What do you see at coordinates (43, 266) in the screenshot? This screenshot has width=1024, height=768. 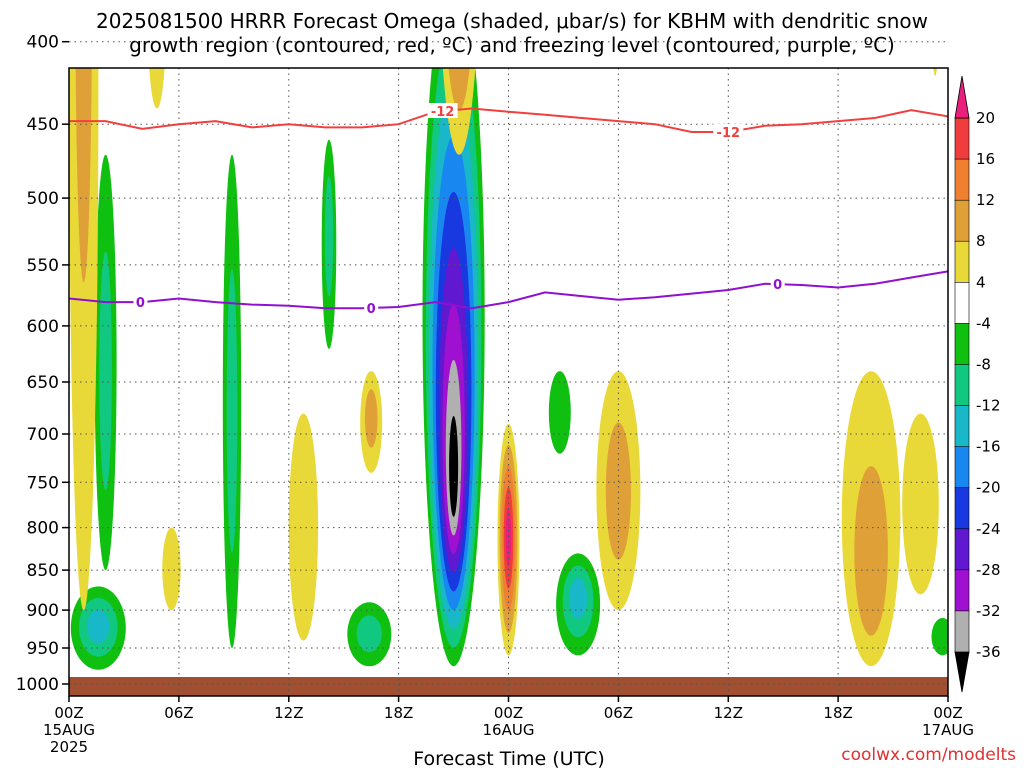 I see `y-tick-label: 550` at bounding box center [43, 266].